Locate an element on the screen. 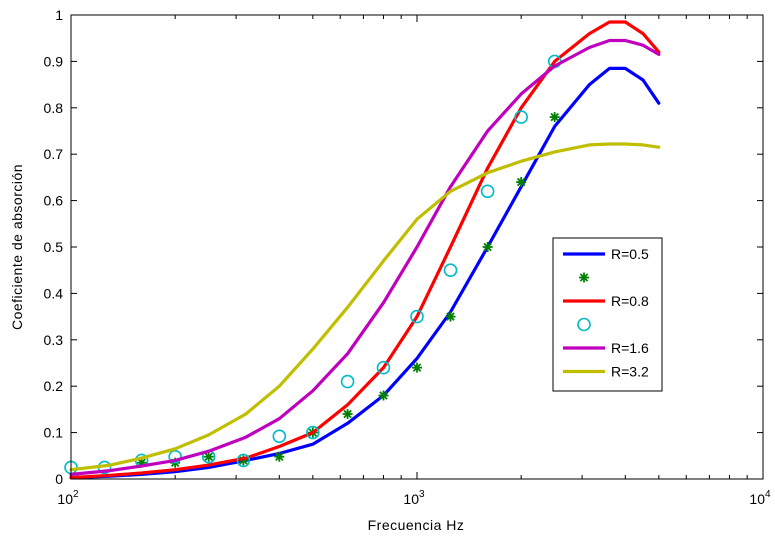 The height and width of the screenshot is (540, 775). y-tick-label: 0.7 is located at coordinates (54, 154).